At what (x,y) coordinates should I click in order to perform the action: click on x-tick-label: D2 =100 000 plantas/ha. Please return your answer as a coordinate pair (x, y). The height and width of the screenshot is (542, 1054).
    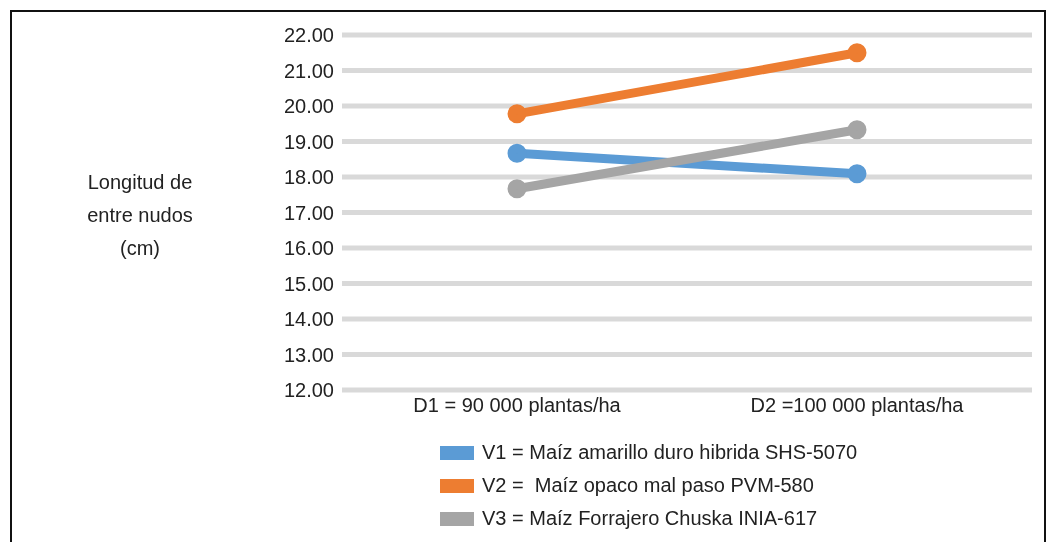
    Looking at the image, I should click on (857, 405).